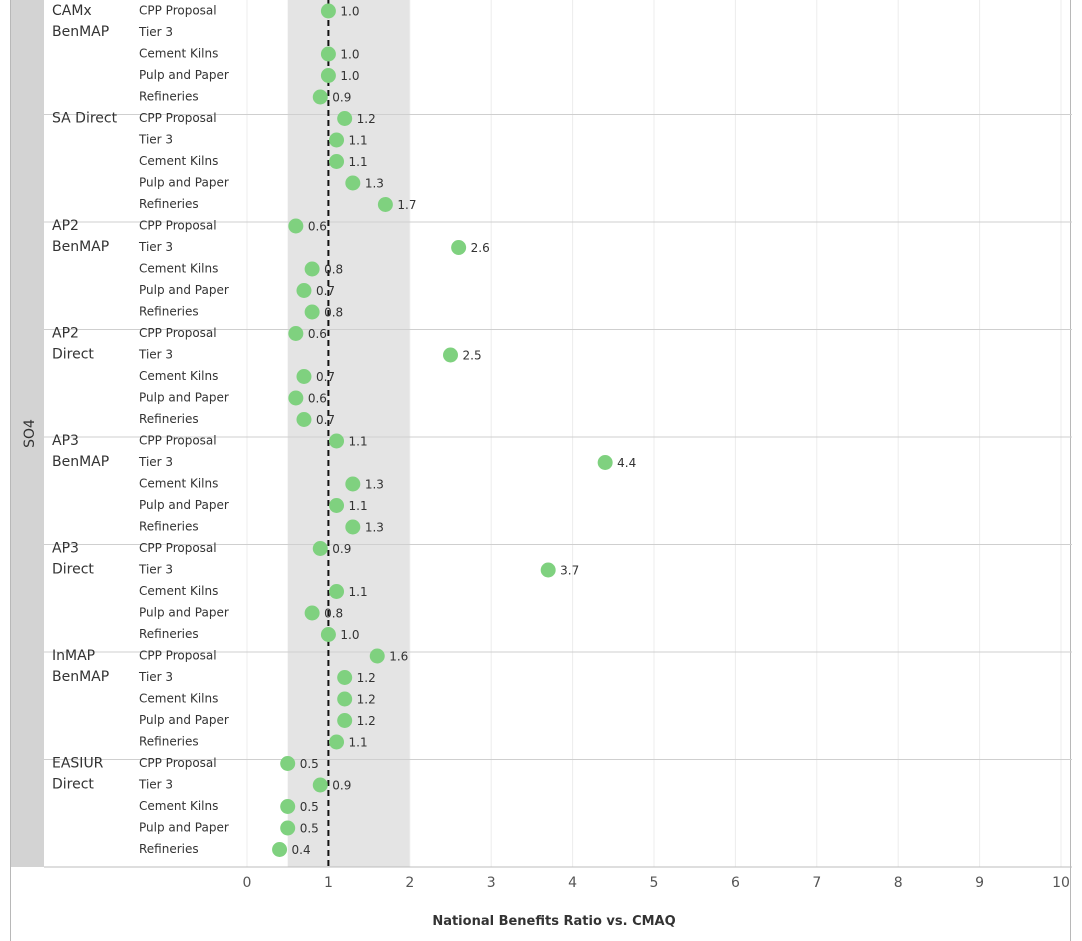  Describe the element at coordinates (654, 883) in the screenshot. I see `x-tick-label: 5` at that location.